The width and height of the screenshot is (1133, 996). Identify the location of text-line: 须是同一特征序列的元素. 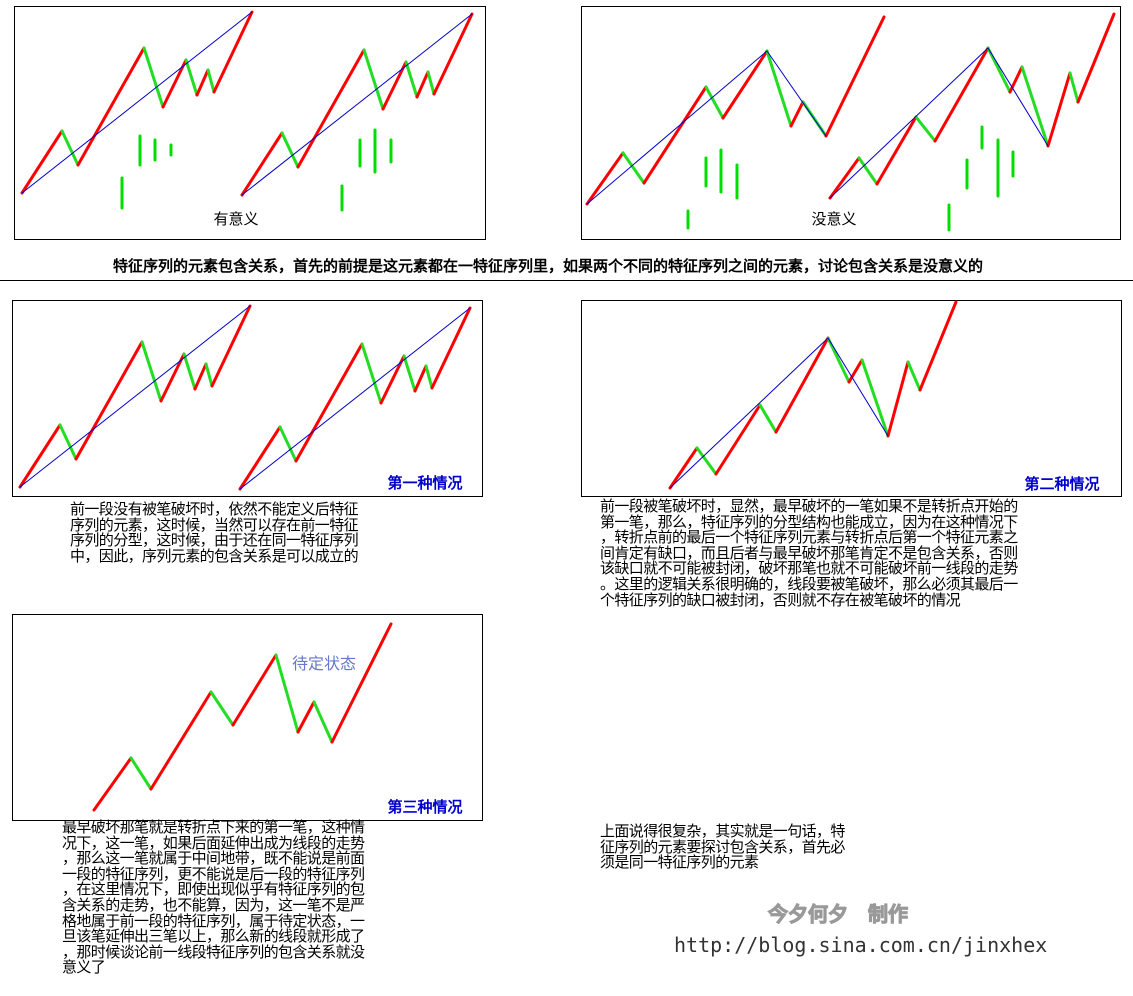
(679, 862).